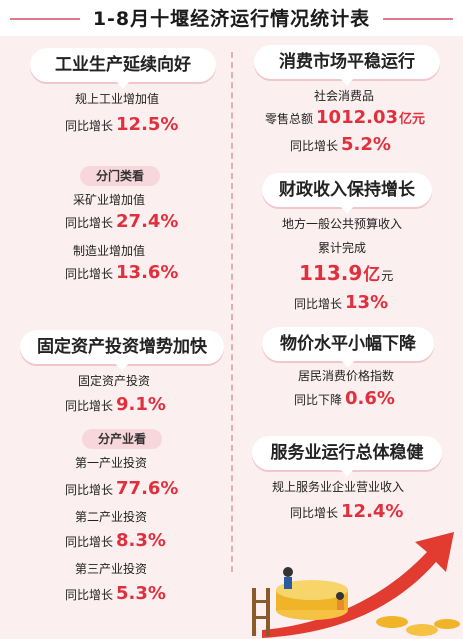 This screenshot has width=463, height=639. Describe the element at coordinates (372, 275) in the screenshot. I see `revenue-total-unit: 亿` at that location.